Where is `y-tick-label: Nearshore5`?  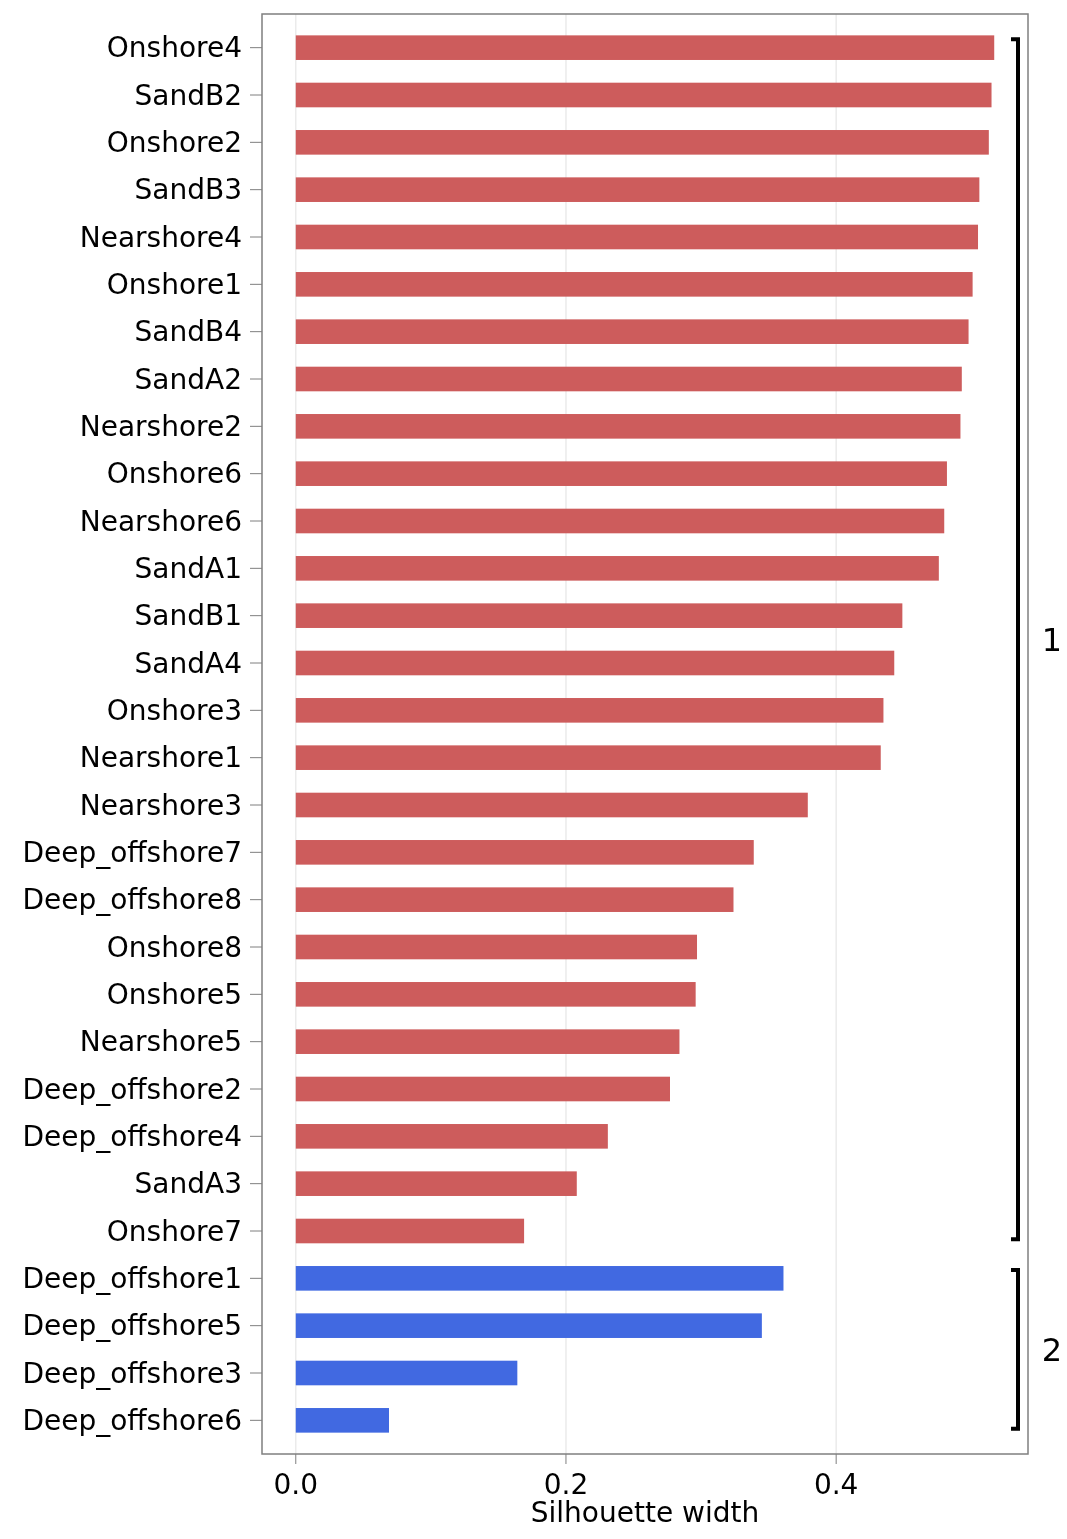 y-tick-label: Nearshore5 is located at coordinates (160, 1042).